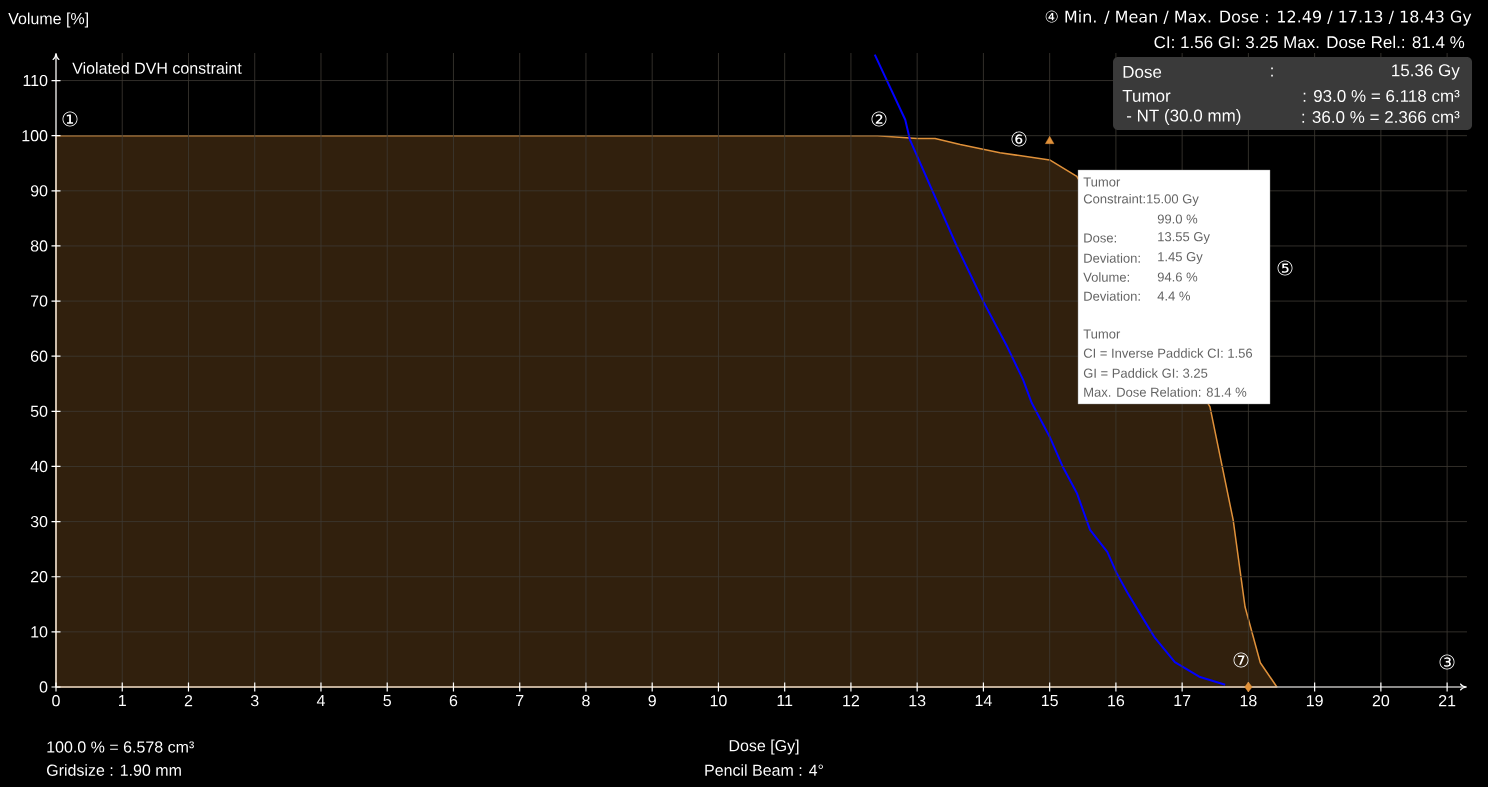 The image size is (1488, 787). I want to click on x-tick-label: 21, so click(1447, 701).